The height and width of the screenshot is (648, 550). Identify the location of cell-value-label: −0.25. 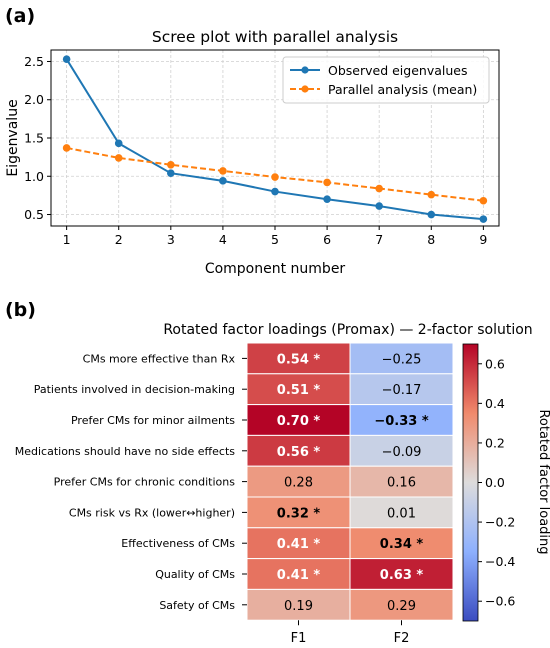
(402, 359).